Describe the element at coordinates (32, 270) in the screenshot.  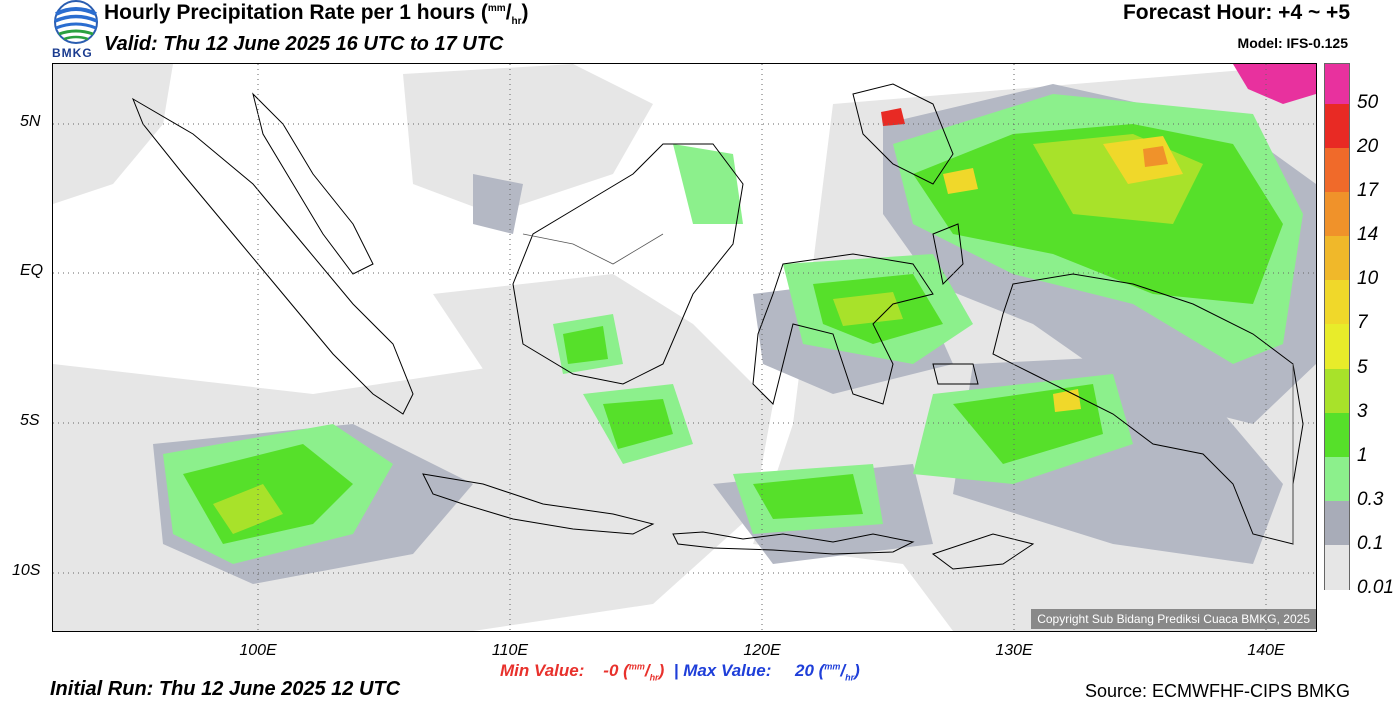
I see `lat-label-eq: EQ` at that location.